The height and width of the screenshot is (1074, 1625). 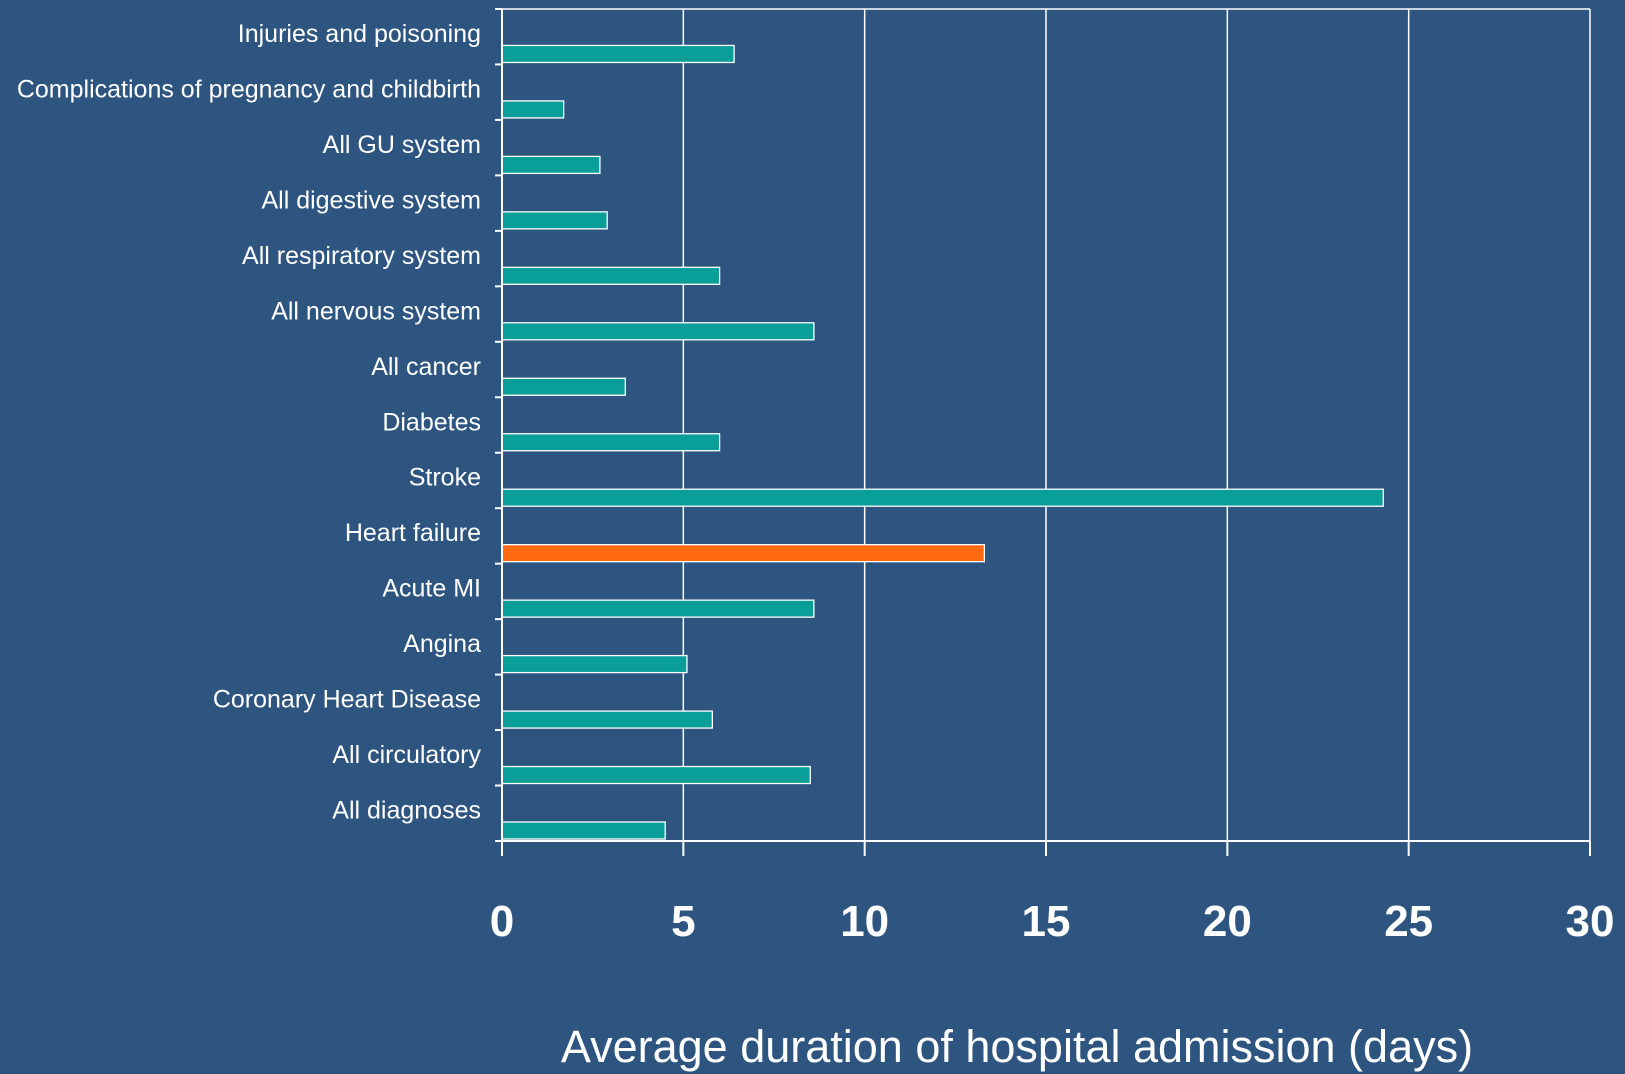 I want to click on category-label: Coronary Heart Disease, so click(x=347, y=700).